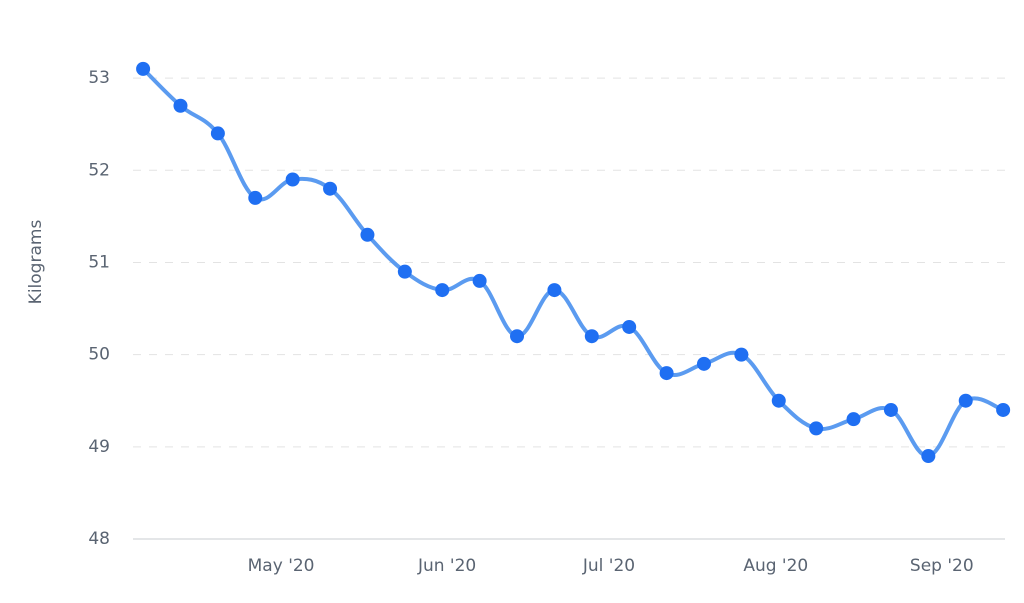  Describe the element at coordinates (36, 262) in the screenshot. I see `y-axis-label: Kilograms` at that location.